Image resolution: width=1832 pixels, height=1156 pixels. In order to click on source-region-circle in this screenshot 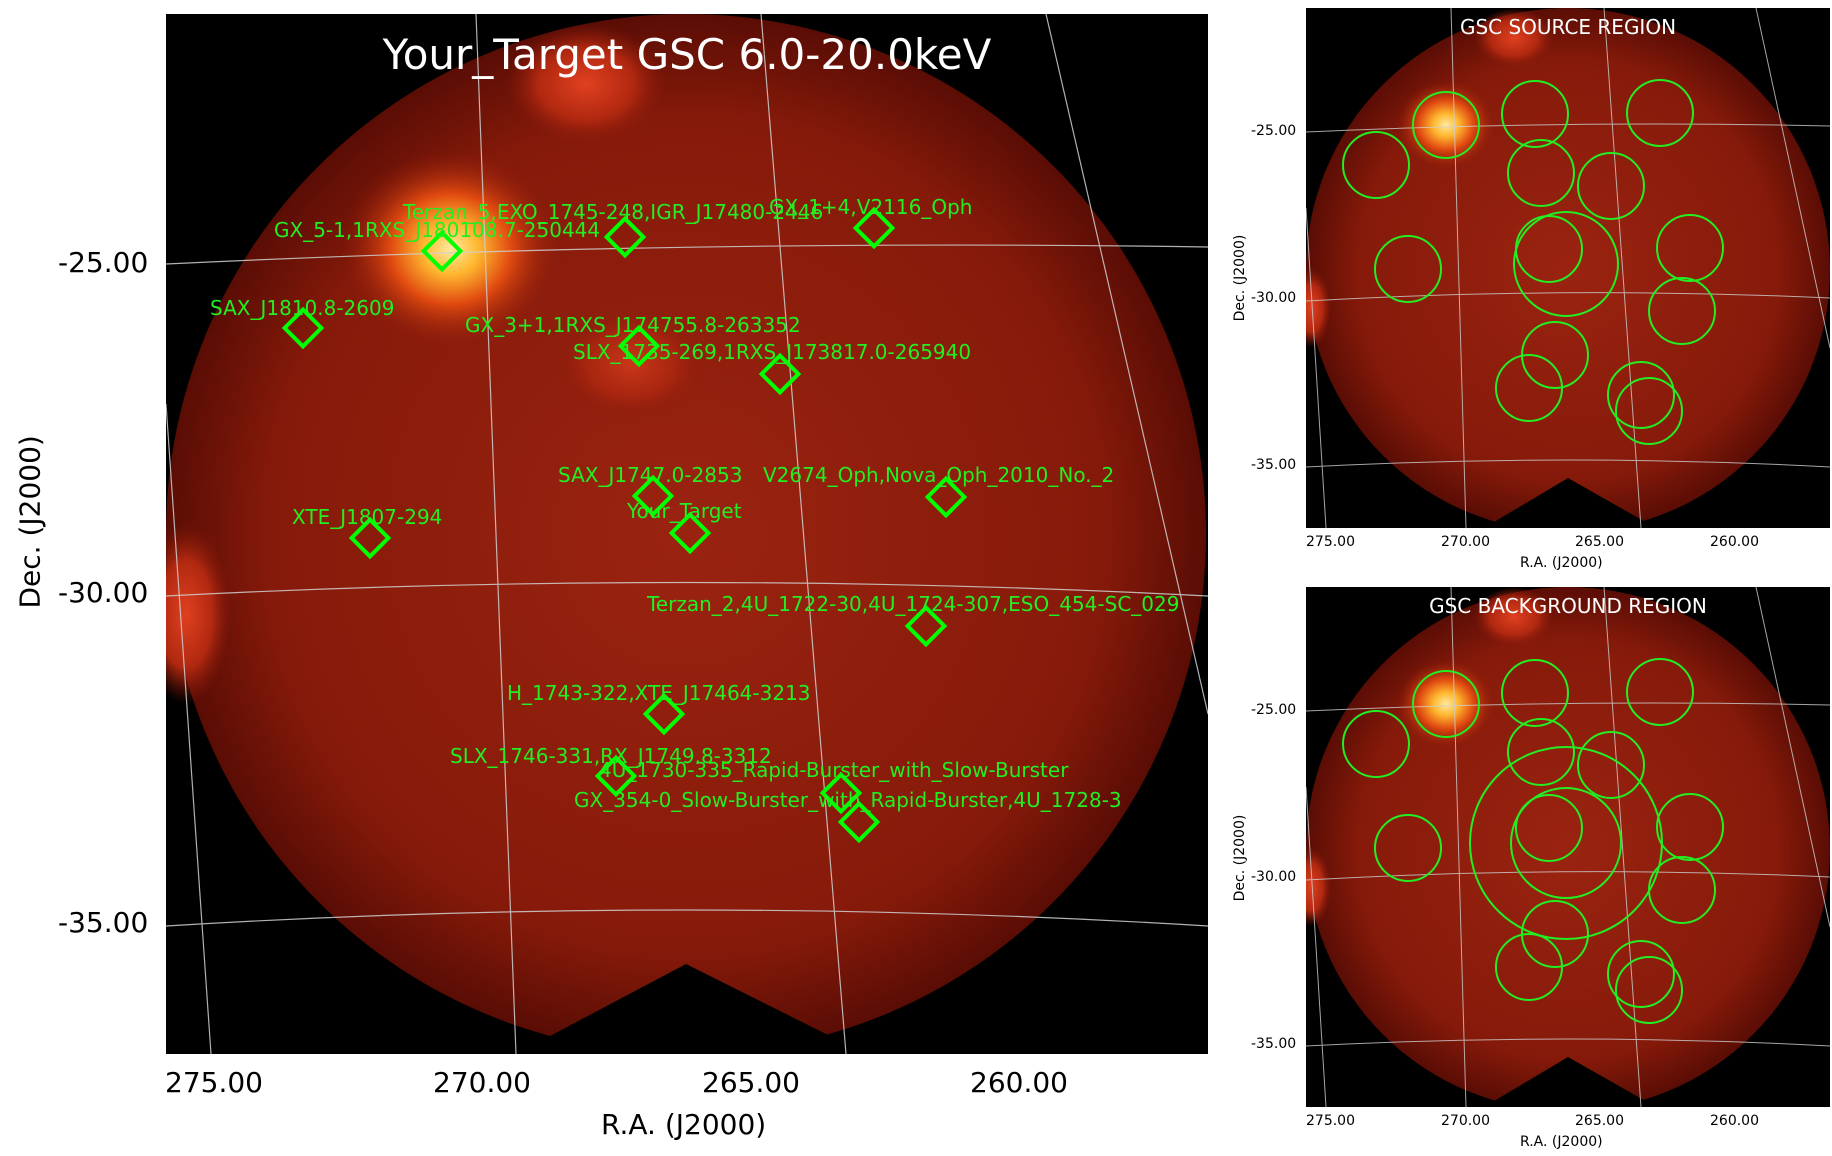, I will do `click(1566, 264)`.